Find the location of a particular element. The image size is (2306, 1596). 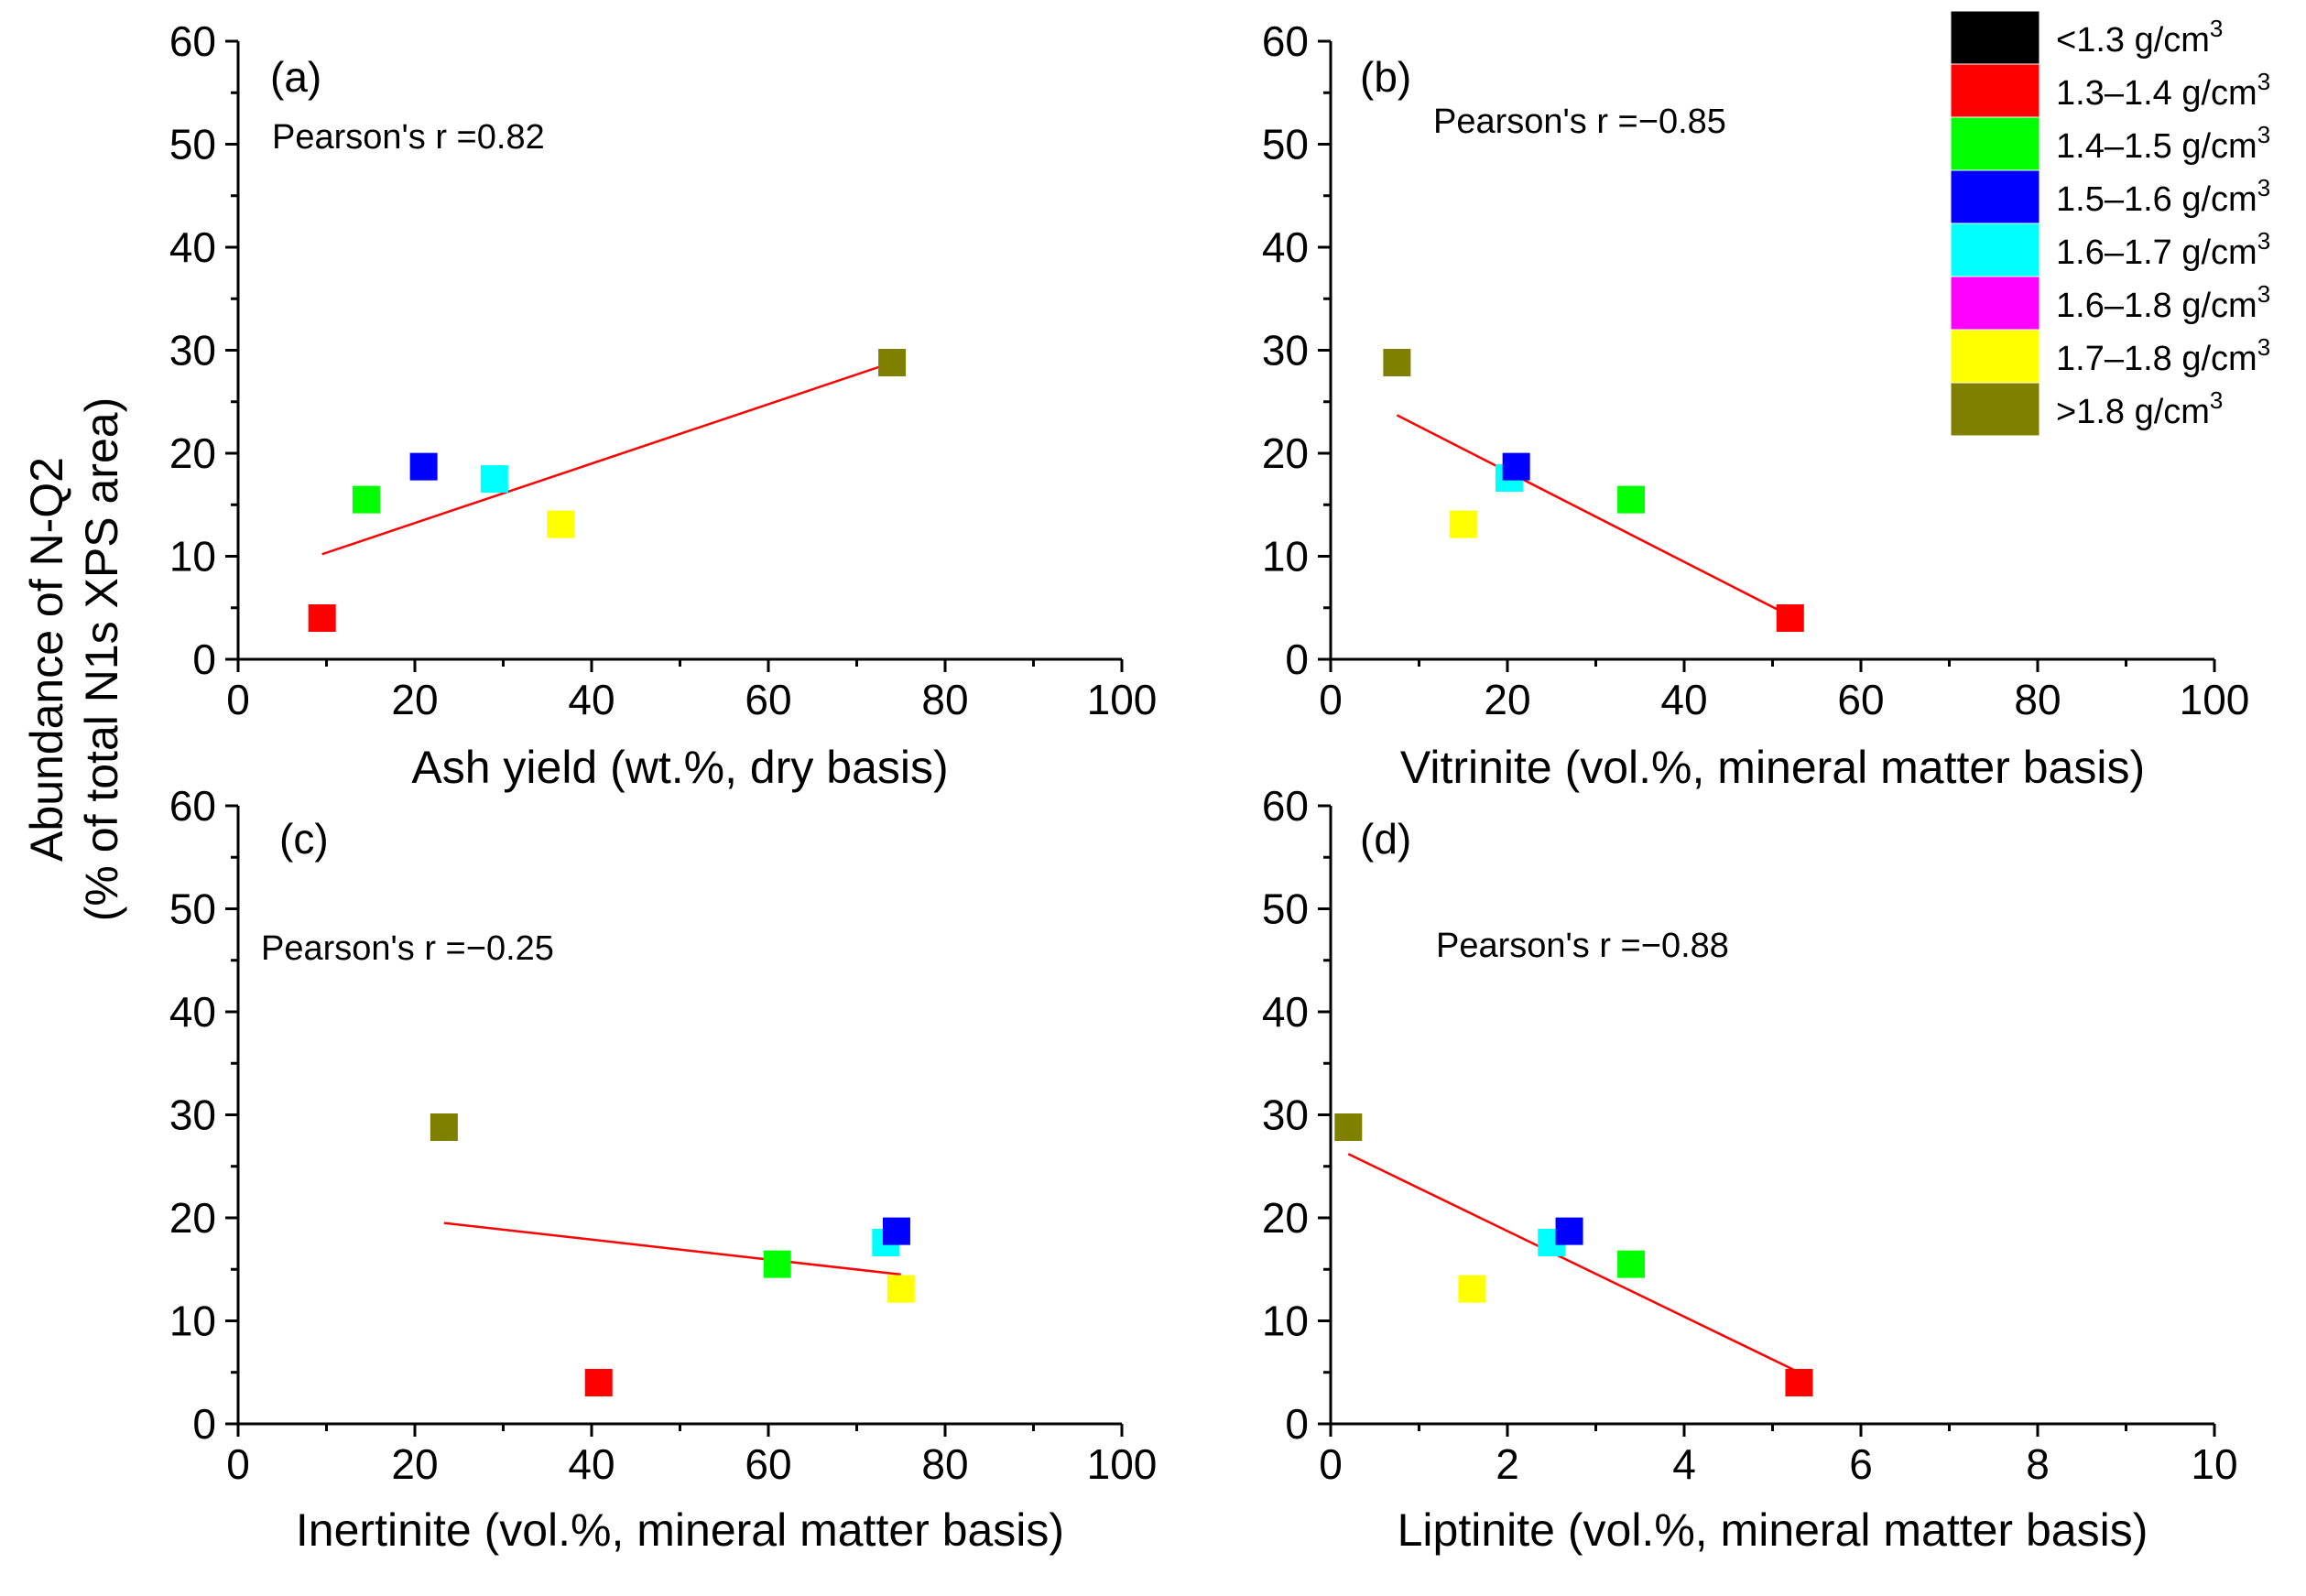

x-tick-label: 8 is located at coordinates (2038, 1464).